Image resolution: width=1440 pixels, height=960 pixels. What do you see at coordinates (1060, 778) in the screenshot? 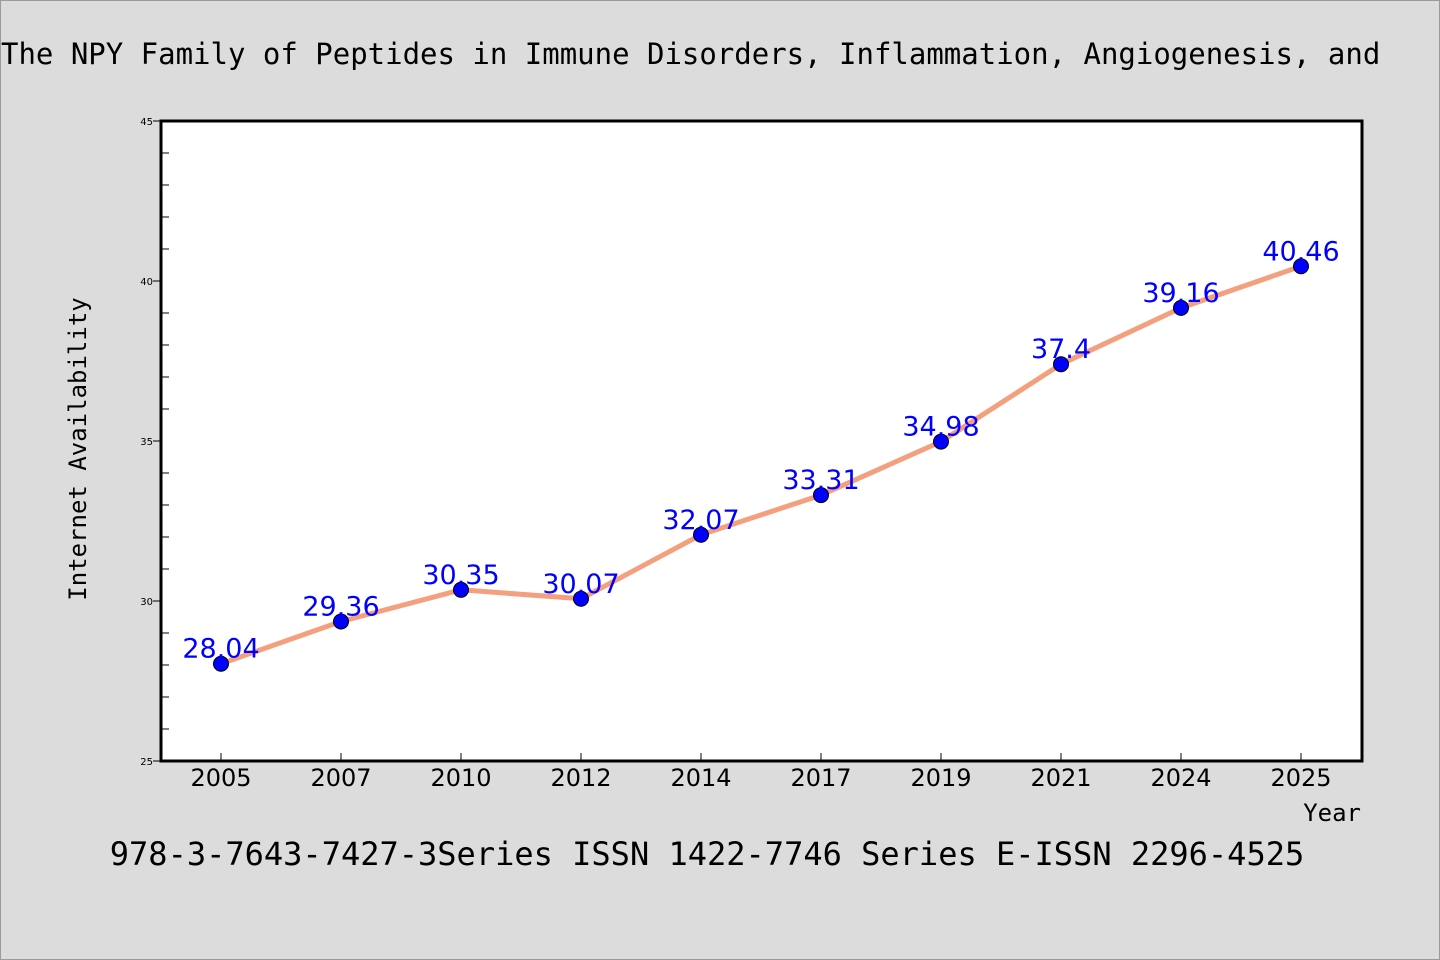
I see `x-tick-label: 2021` at bounding box center [1060, 778].